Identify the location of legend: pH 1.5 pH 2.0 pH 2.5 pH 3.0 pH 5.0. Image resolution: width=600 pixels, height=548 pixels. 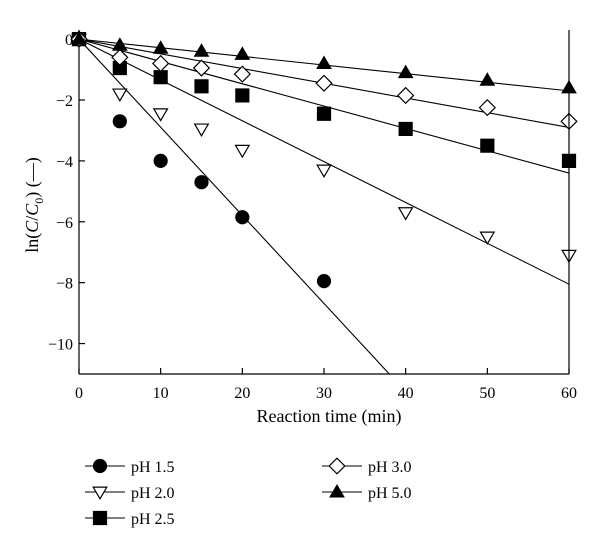
(248, 492).